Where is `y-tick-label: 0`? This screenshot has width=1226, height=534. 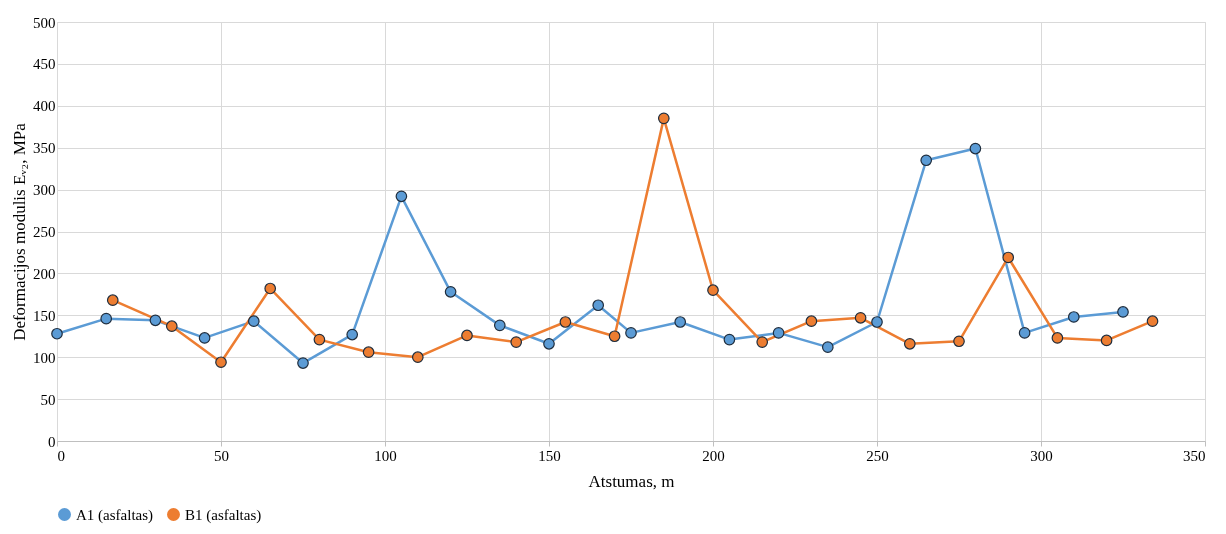 y-tick-label: 0 is located at coordinates (52, 441).